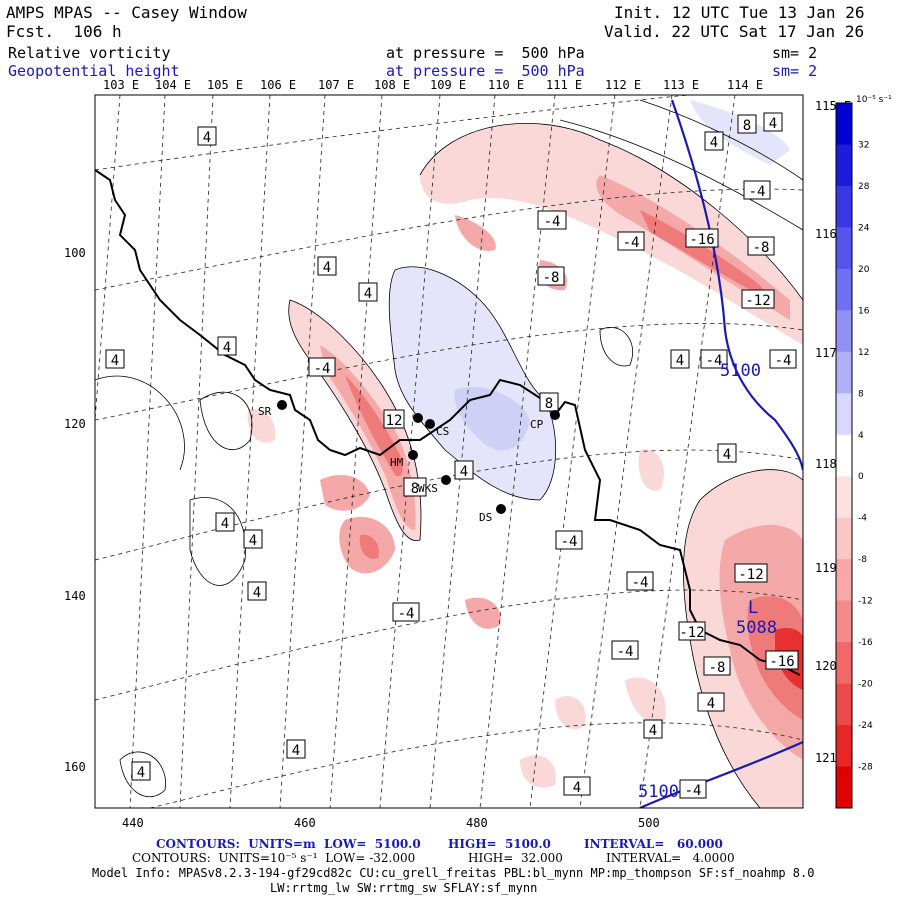  What do you see at coordinates (409, 462) in the screenshot?
I see `stations: SR CS CP HM WKS DS B` at bounding box center [409, 462].